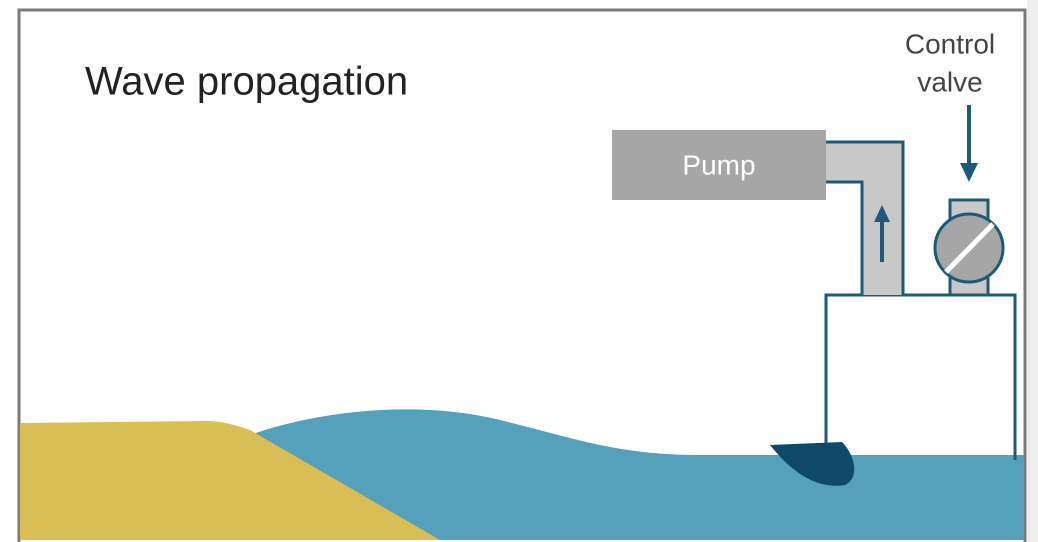  I want to click on tank, so click(920, 376).